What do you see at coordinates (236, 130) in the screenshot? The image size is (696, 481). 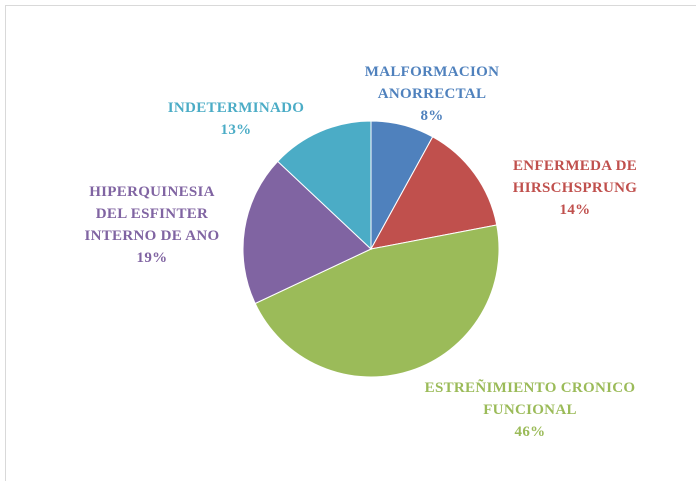 I see `percent-label: 13%` at bounding box center [236, 130].